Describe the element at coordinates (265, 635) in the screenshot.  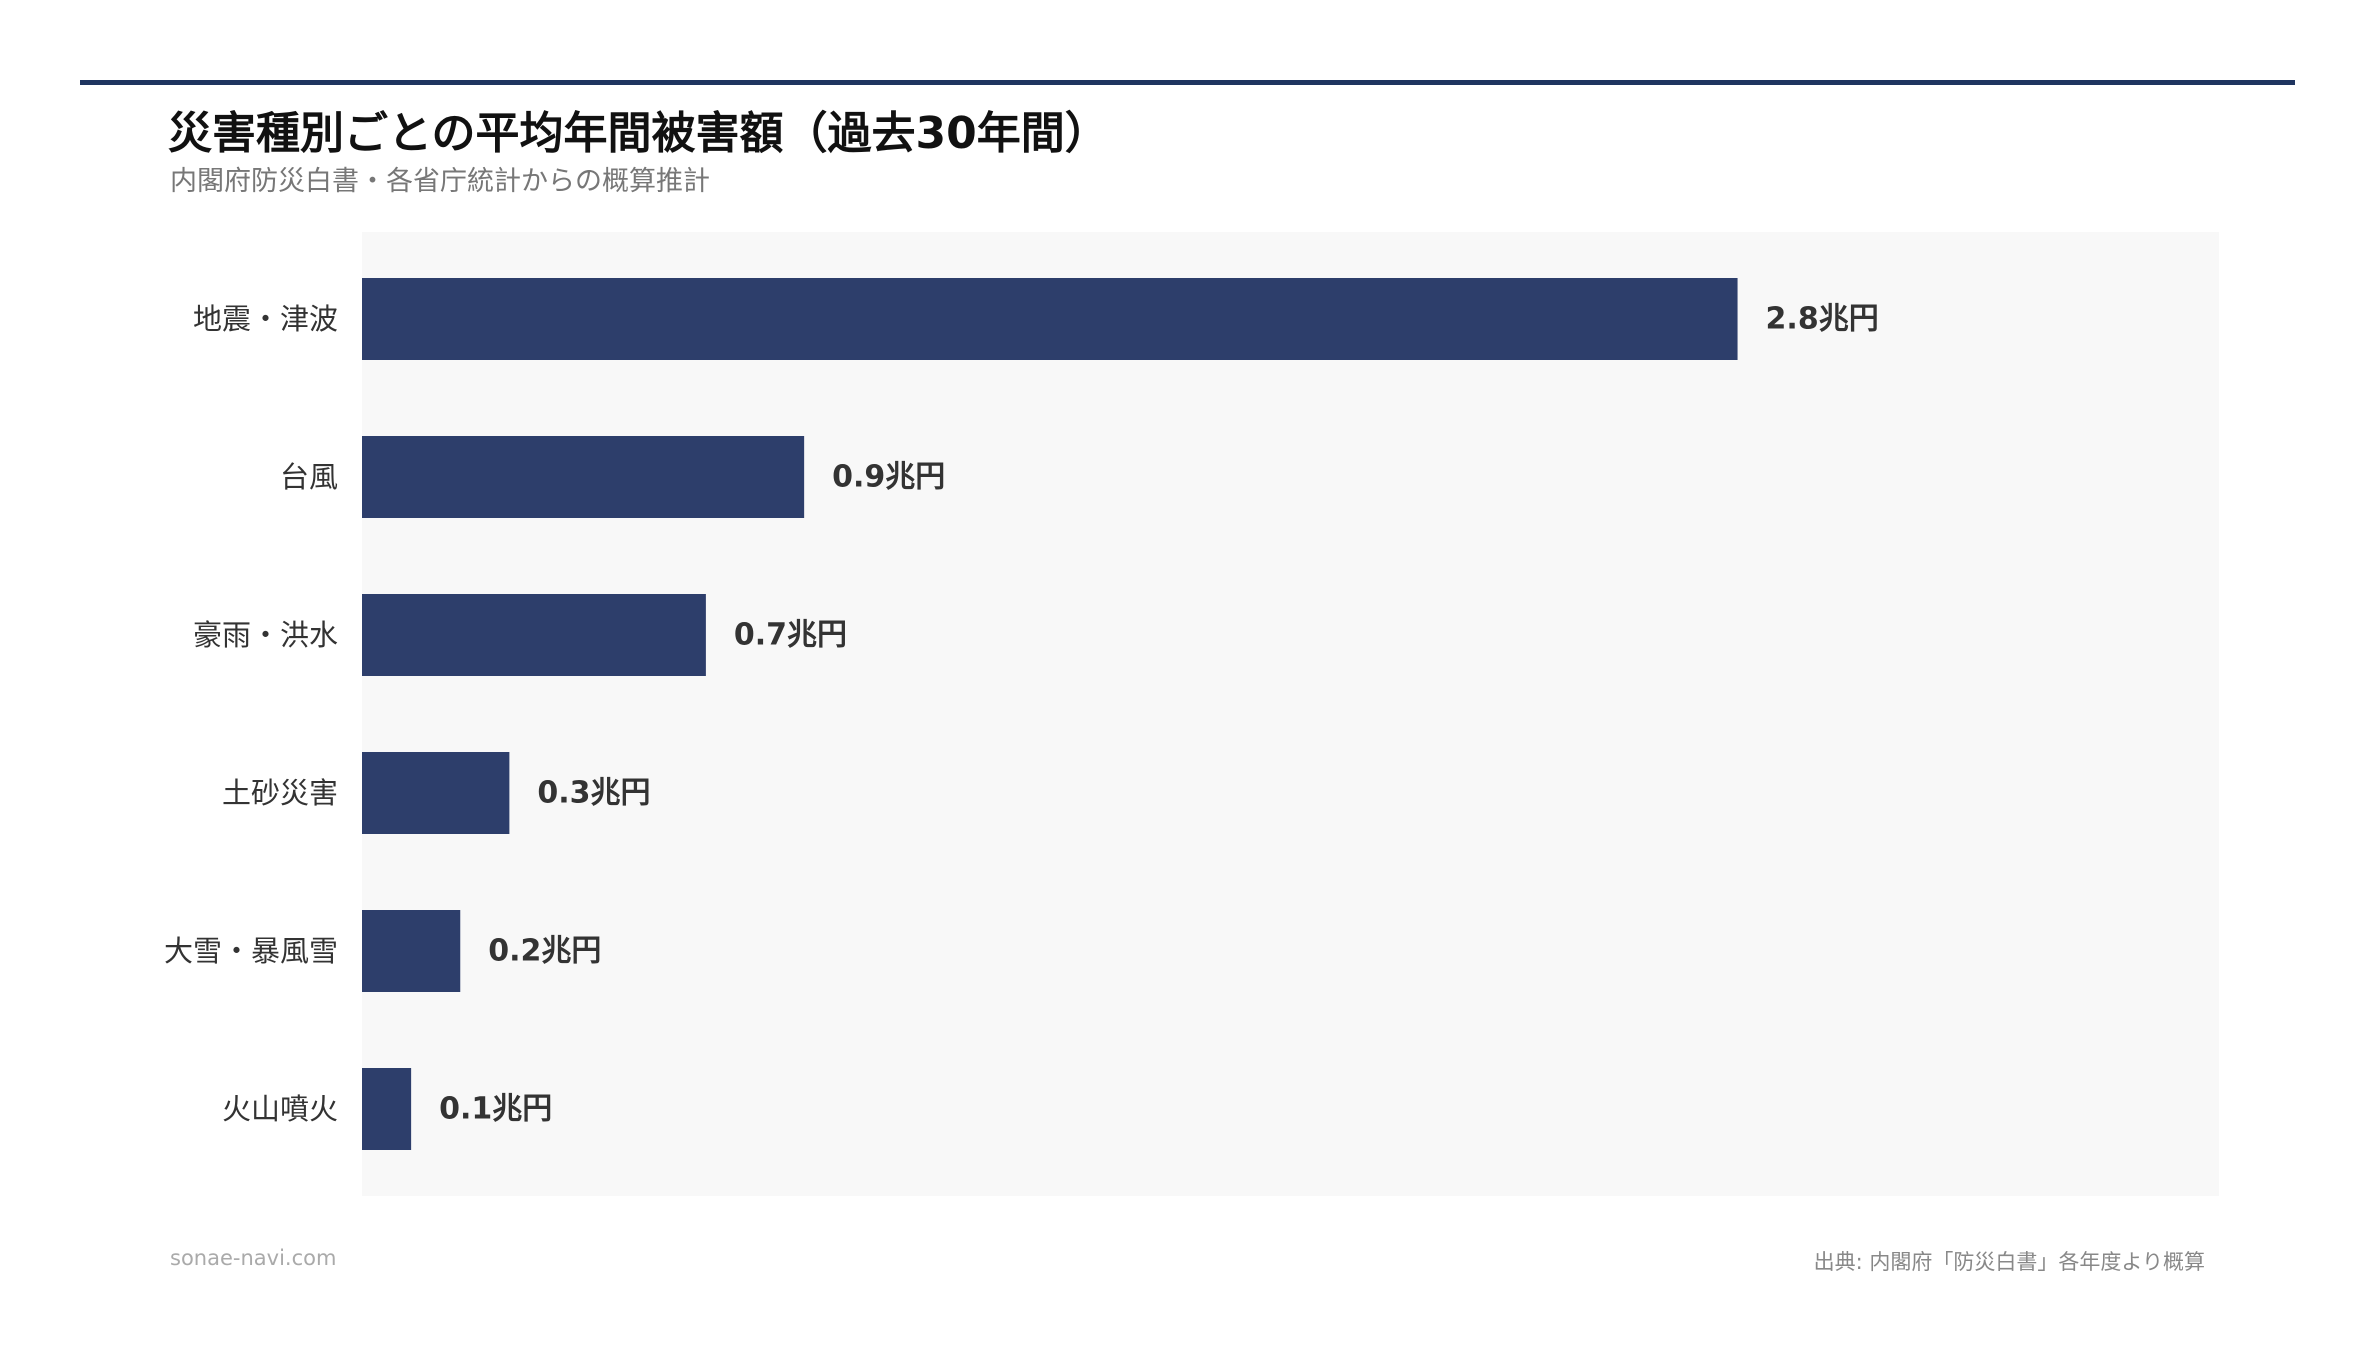
I see `category-label-2: 豪雨・洪水` at that location.